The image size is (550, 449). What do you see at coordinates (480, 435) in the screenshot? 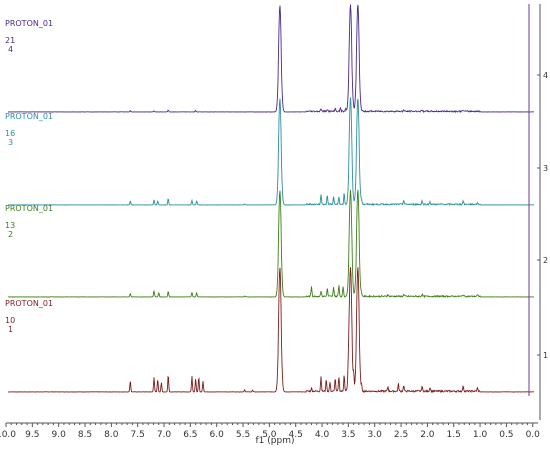
I see `x-tick-label: 1.0` at bounding box center [480, 435].